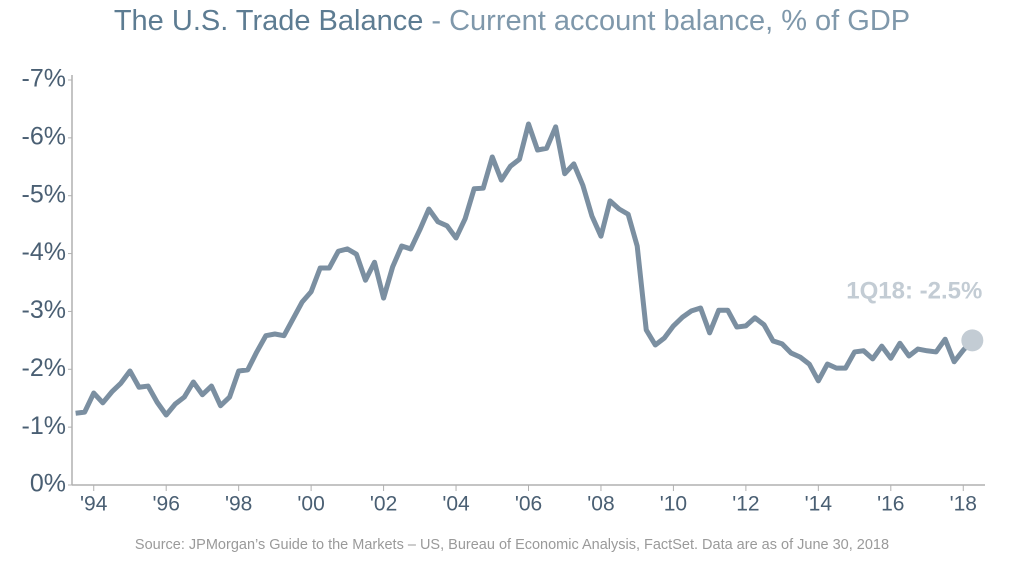 The image size is (1024, 564). Describe the element at coordinates (44, 368) in the screenshot. I see `y-tick-label: -2%` at that location.